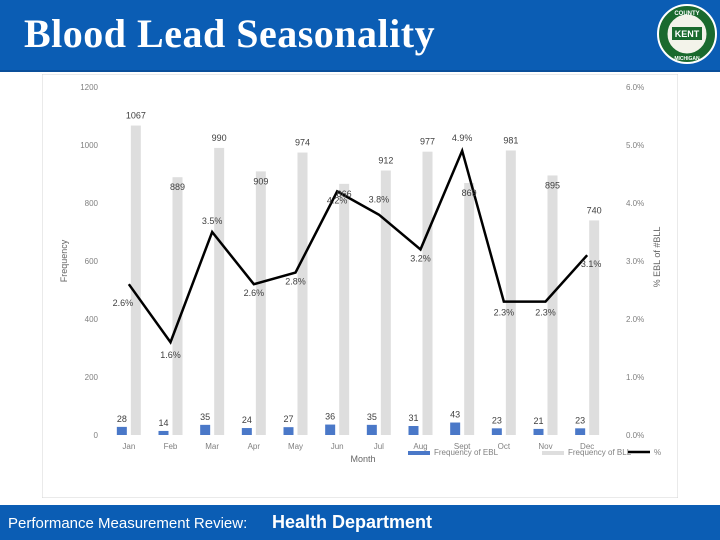  What do you see at coordinates (545, 446) in the screenshot?
I see `x-tick-label: Nov` at bounding box center [545, 446].